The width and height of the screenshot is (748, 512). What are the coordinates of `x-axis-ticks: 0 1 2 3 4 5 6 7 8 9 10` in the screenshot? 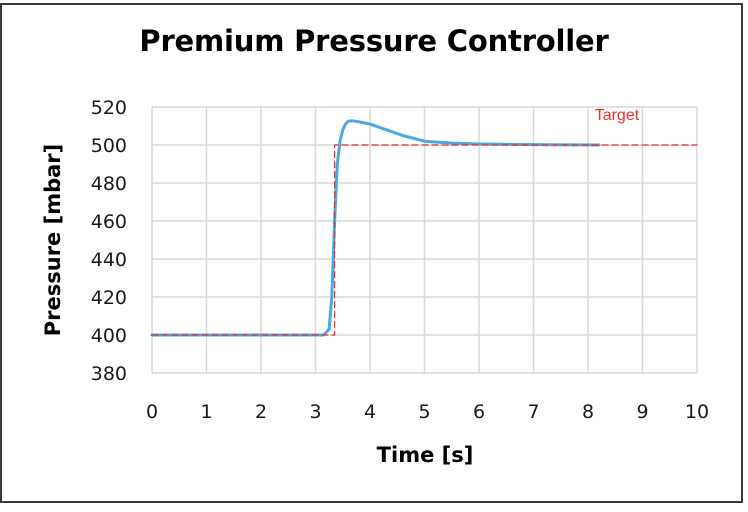 It's located at (427, 412).